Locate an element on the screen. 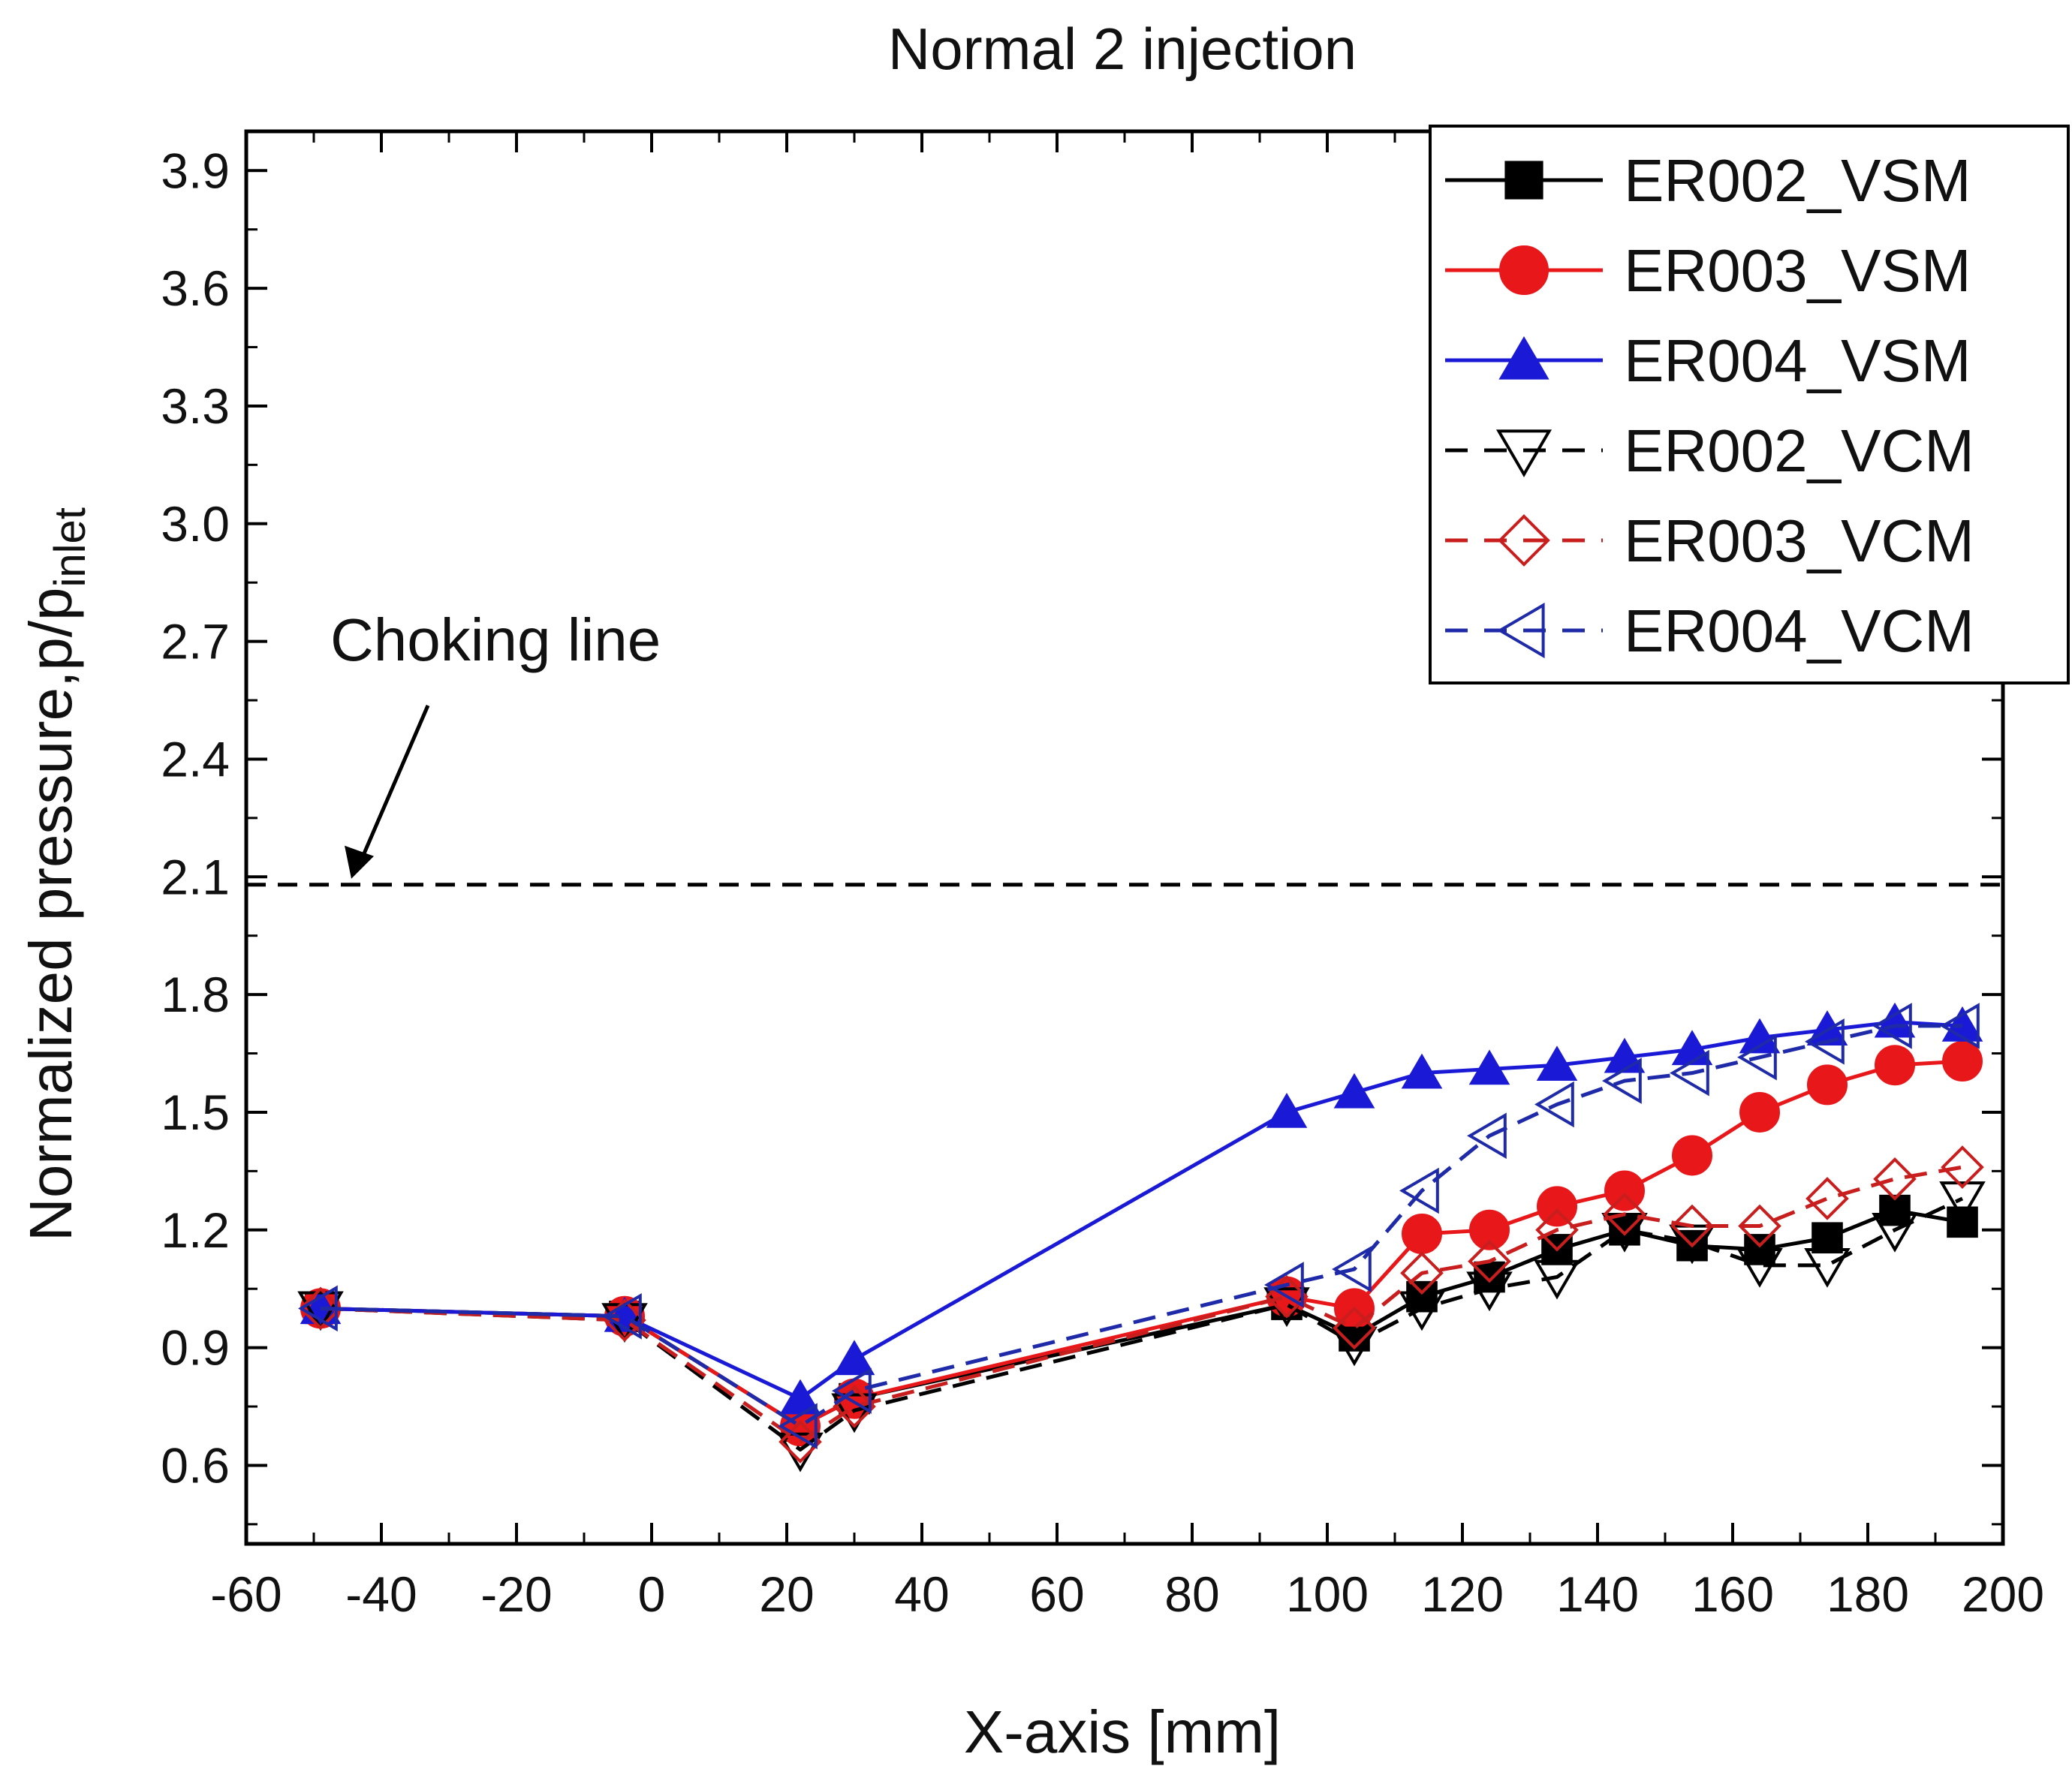 The width and height of the screenshot is (2072, 1772). svg-text: Normalized pressure,p/pinlet is located at coordinates (56, 874).